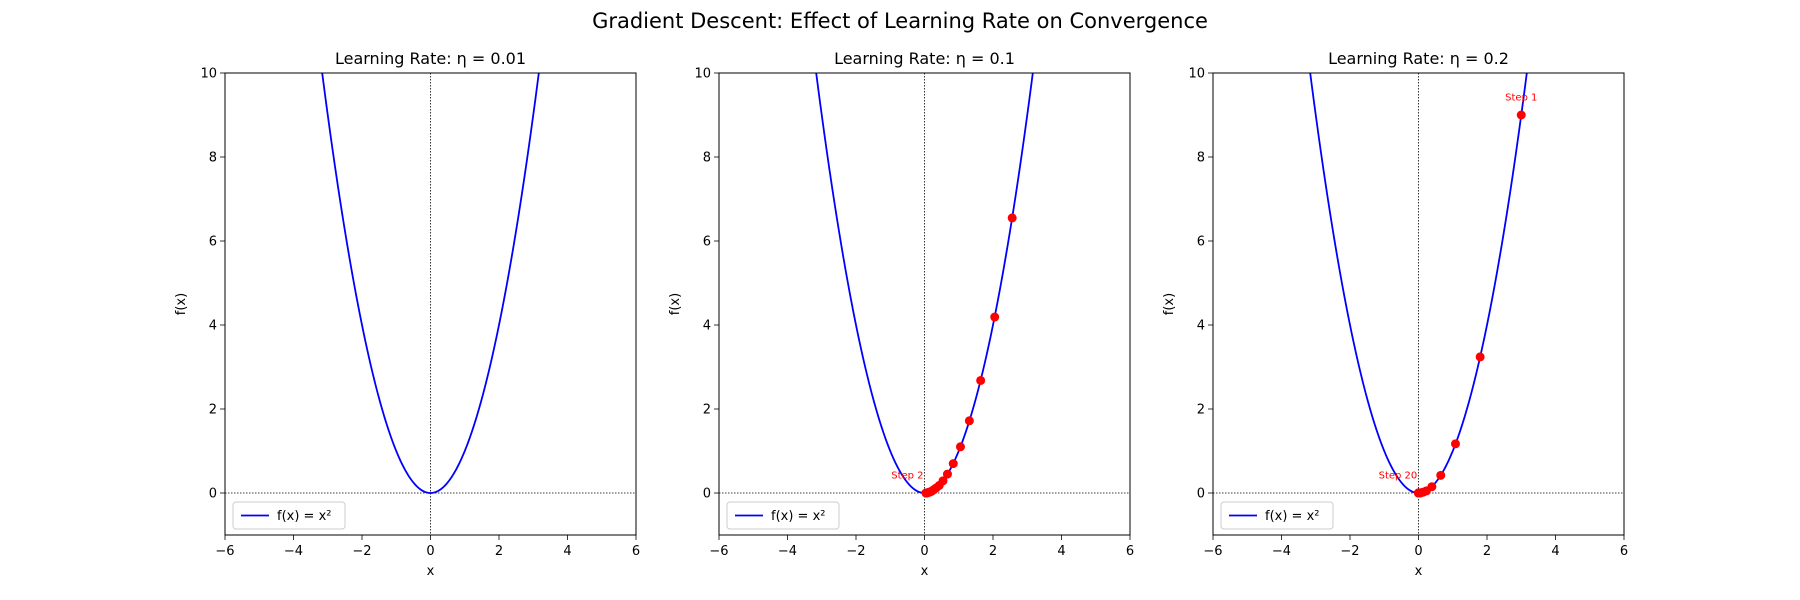  I want to click on subplot-title: Learning Rate: η = 0.2, so click(1418, 58).